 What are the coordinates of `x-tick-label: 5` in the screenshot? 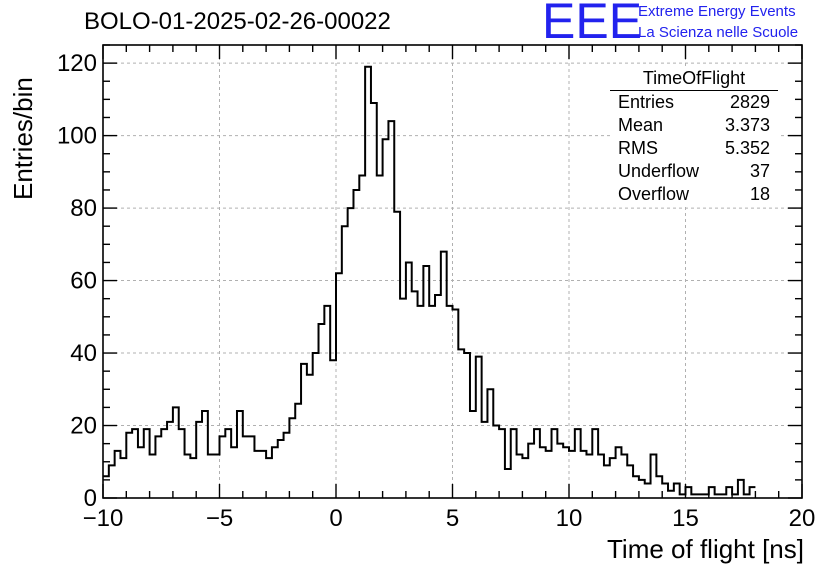 It's located at (452, 518).